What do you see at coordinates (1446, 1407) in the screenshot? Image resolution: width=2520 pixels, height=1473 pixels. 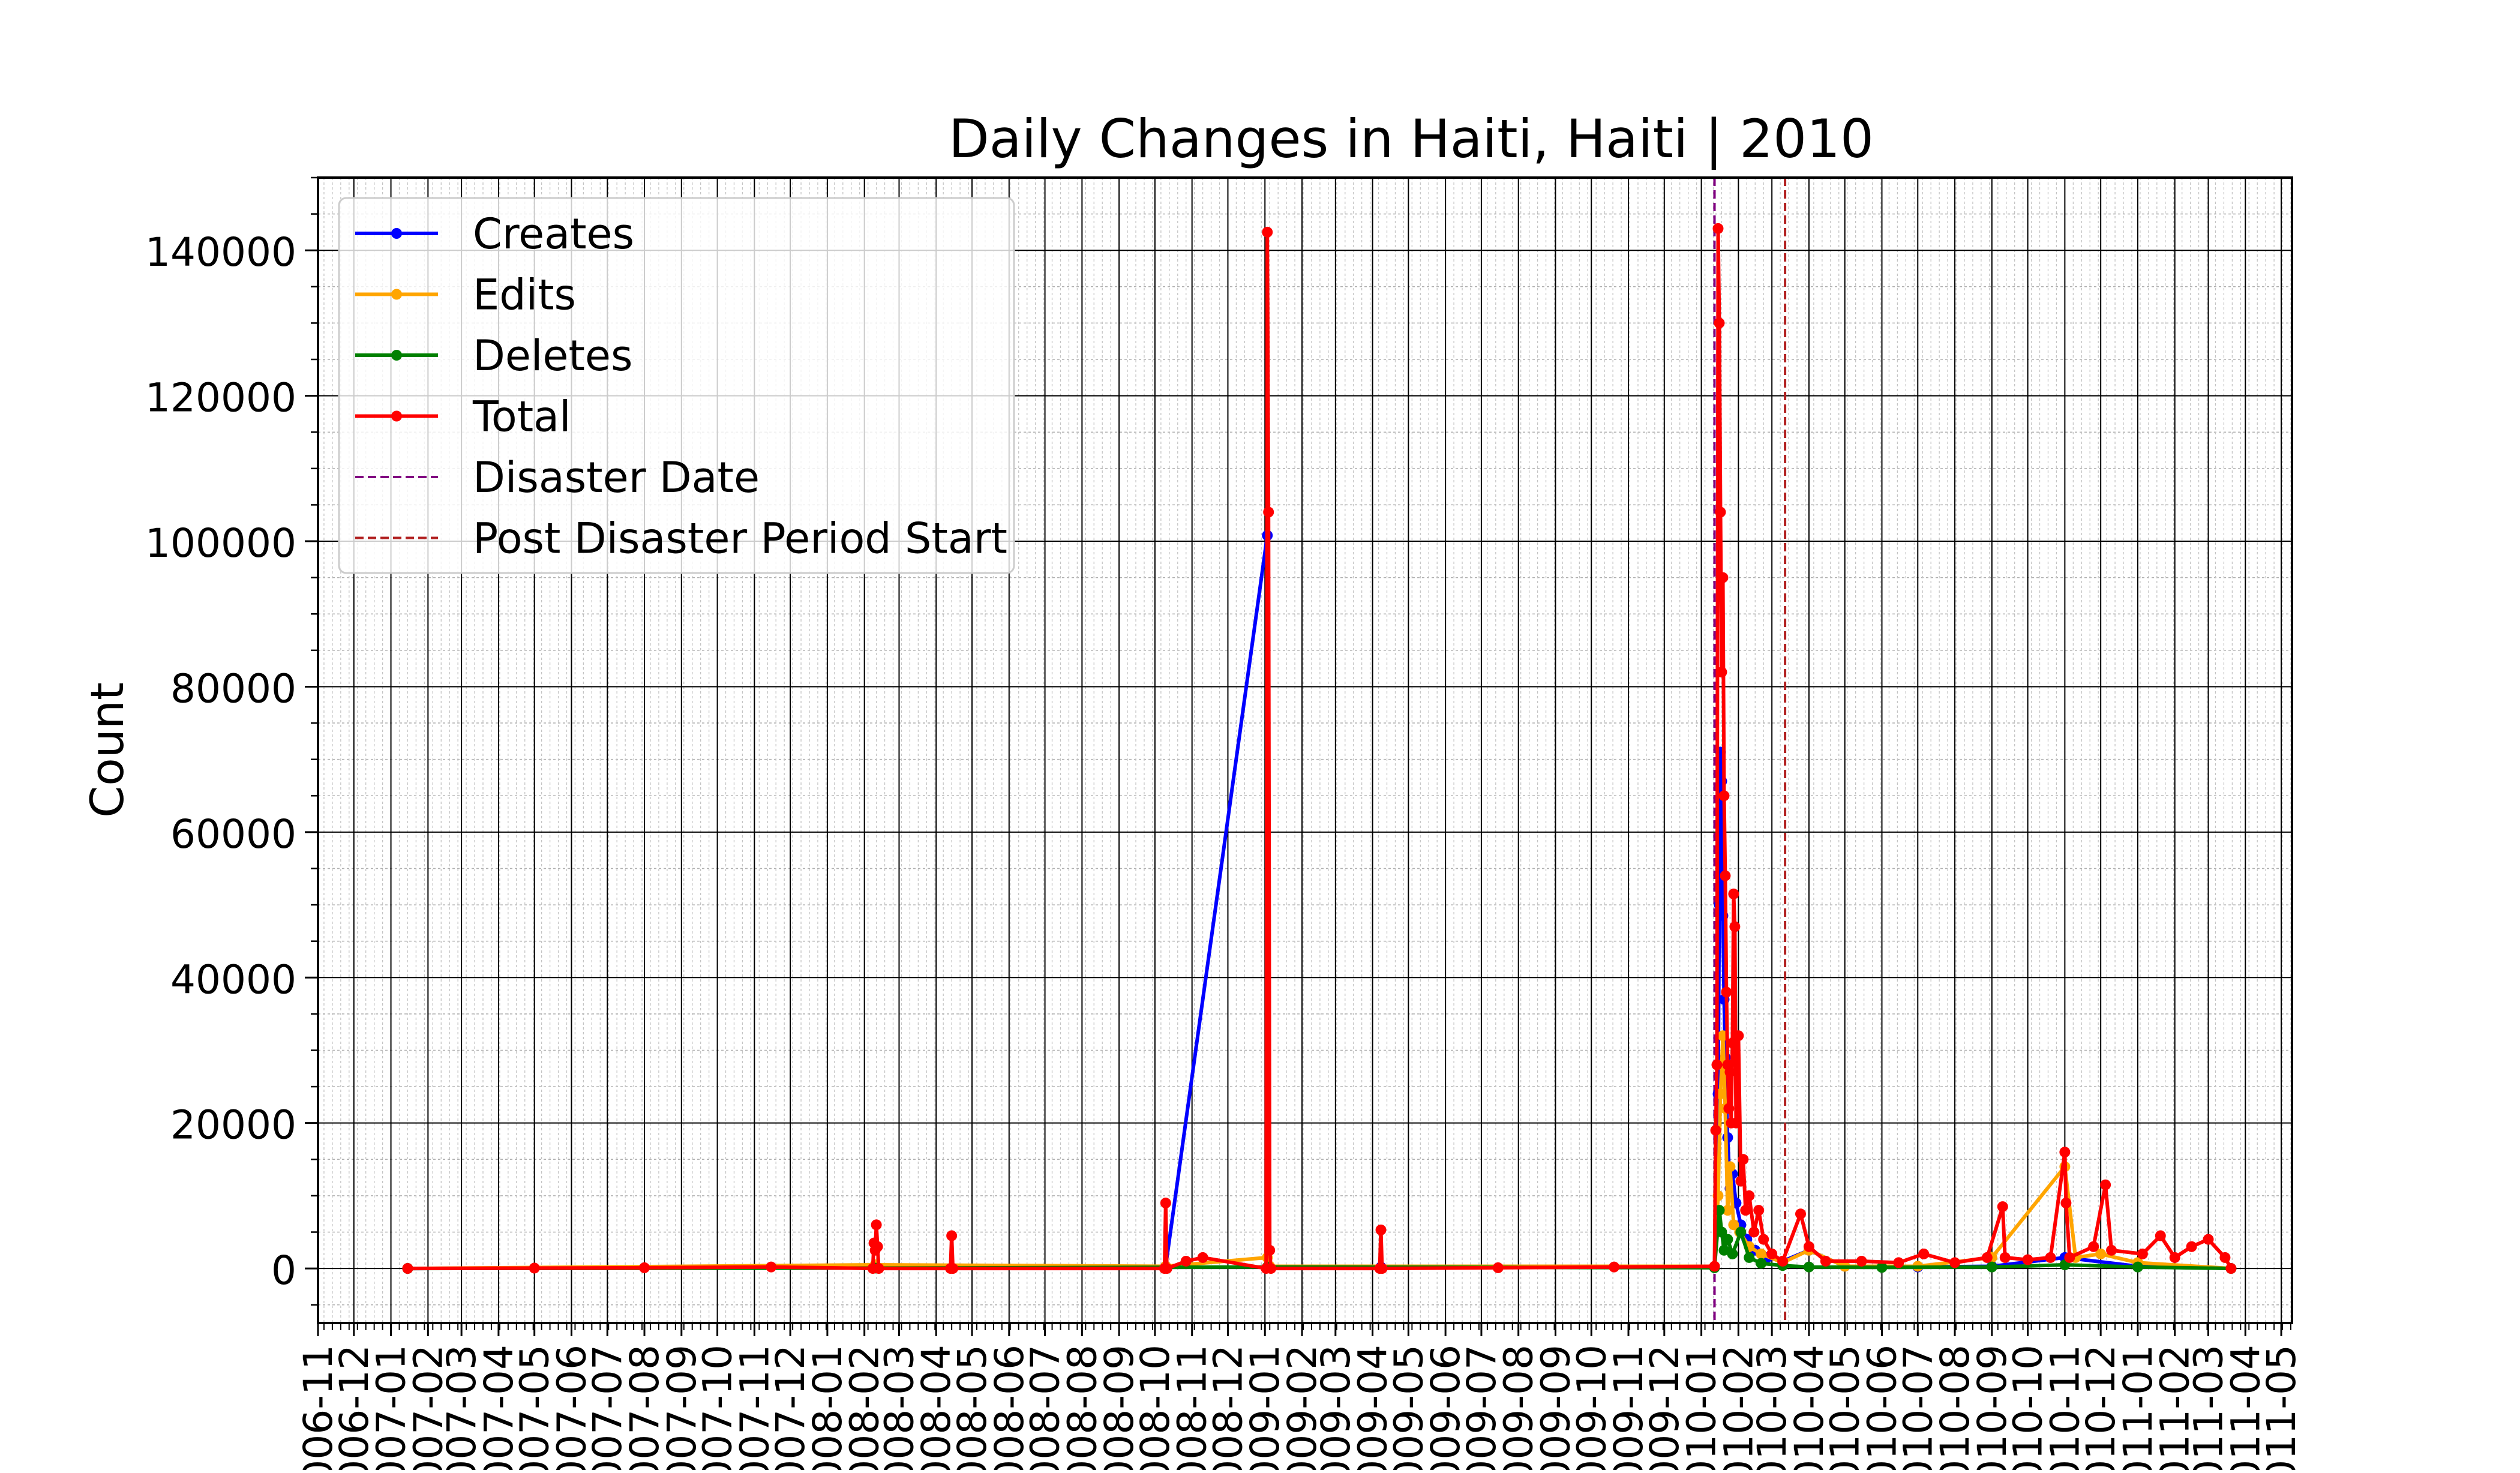 I see `x-tick-label: 2009-06` at bounding box center [1446, 1407].